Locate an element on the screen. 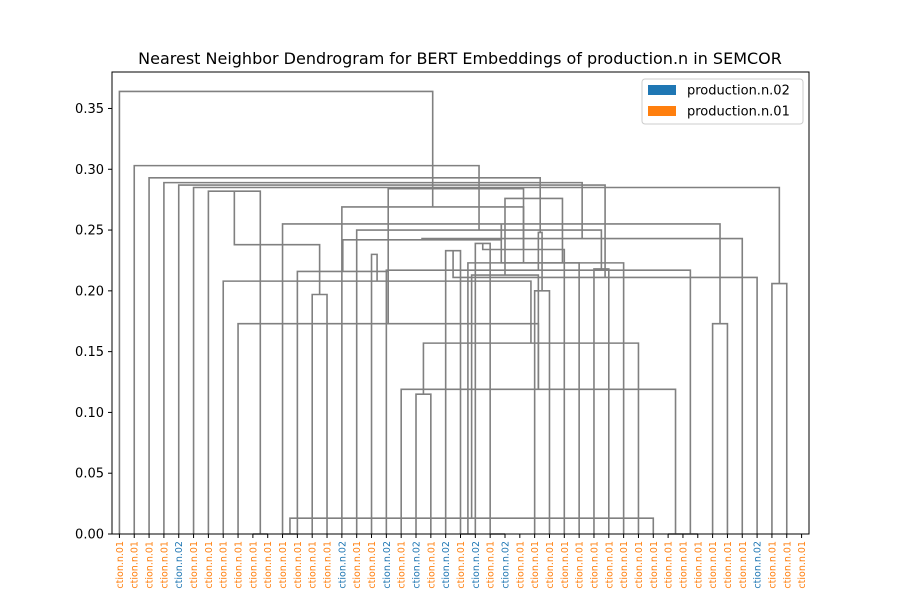  leaf-label-8: ction.n.01 is located at coordinates (239, 565).